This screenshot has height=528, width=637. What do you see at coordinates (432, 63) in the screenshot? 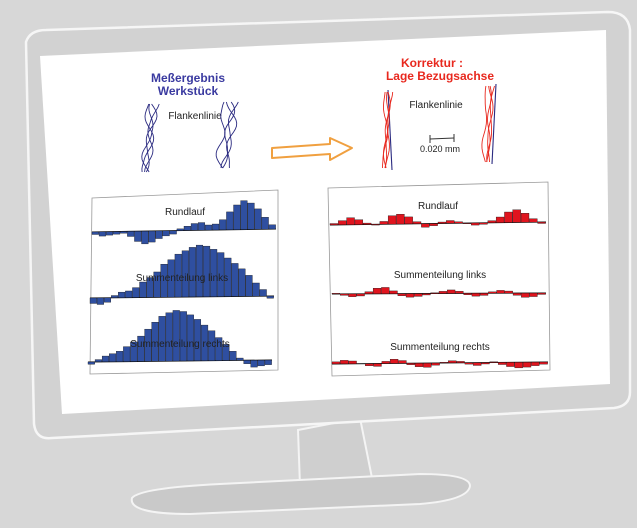
I see `right-title-line1: Korrektur :` at bounding box center [432, 63].